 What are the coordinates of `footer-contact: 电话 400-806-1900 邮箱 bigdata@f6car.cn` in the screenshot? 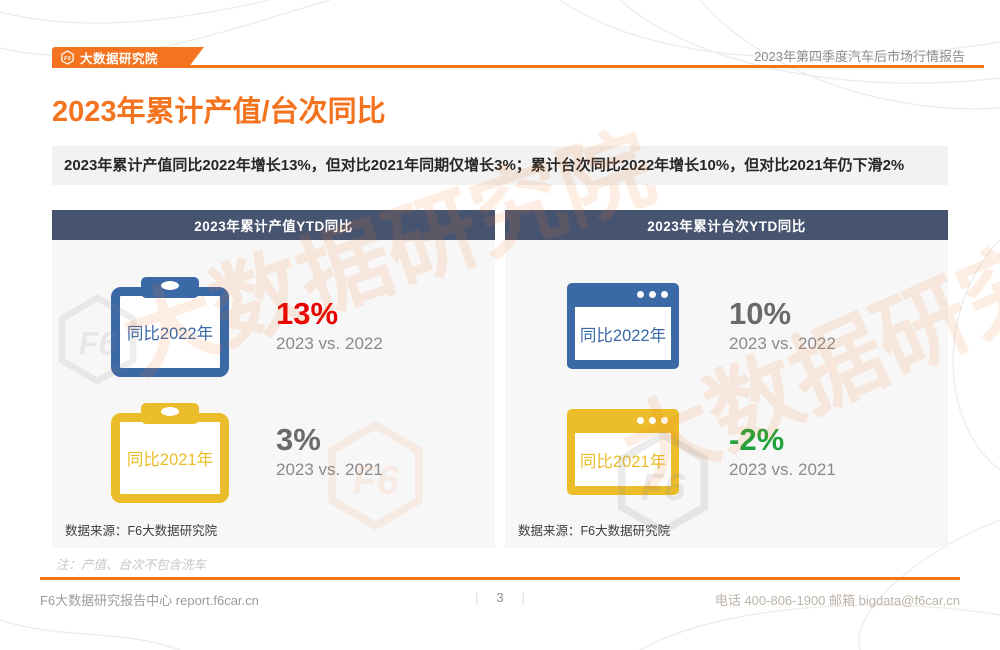 It's located at (837, 600).